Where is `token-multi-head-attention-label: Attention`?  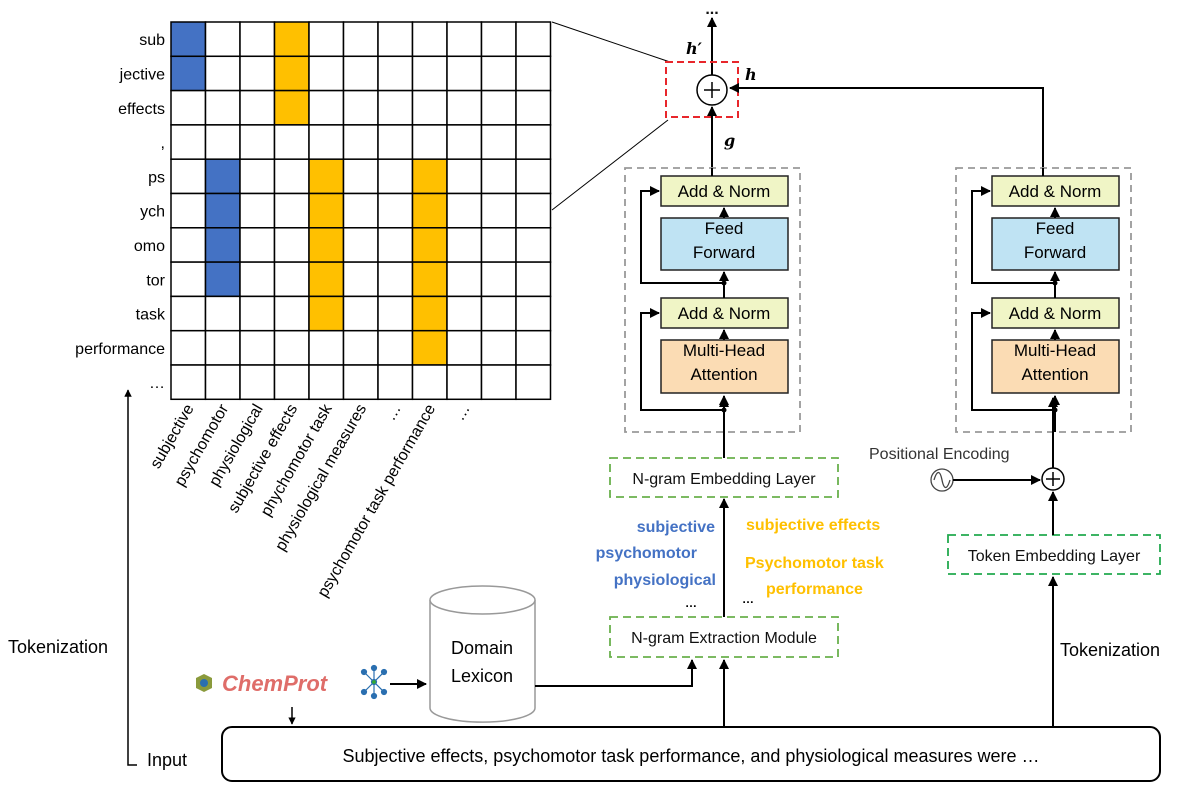 token-multi-head-attention-label: Attention is located at coordinates (1054, 374).